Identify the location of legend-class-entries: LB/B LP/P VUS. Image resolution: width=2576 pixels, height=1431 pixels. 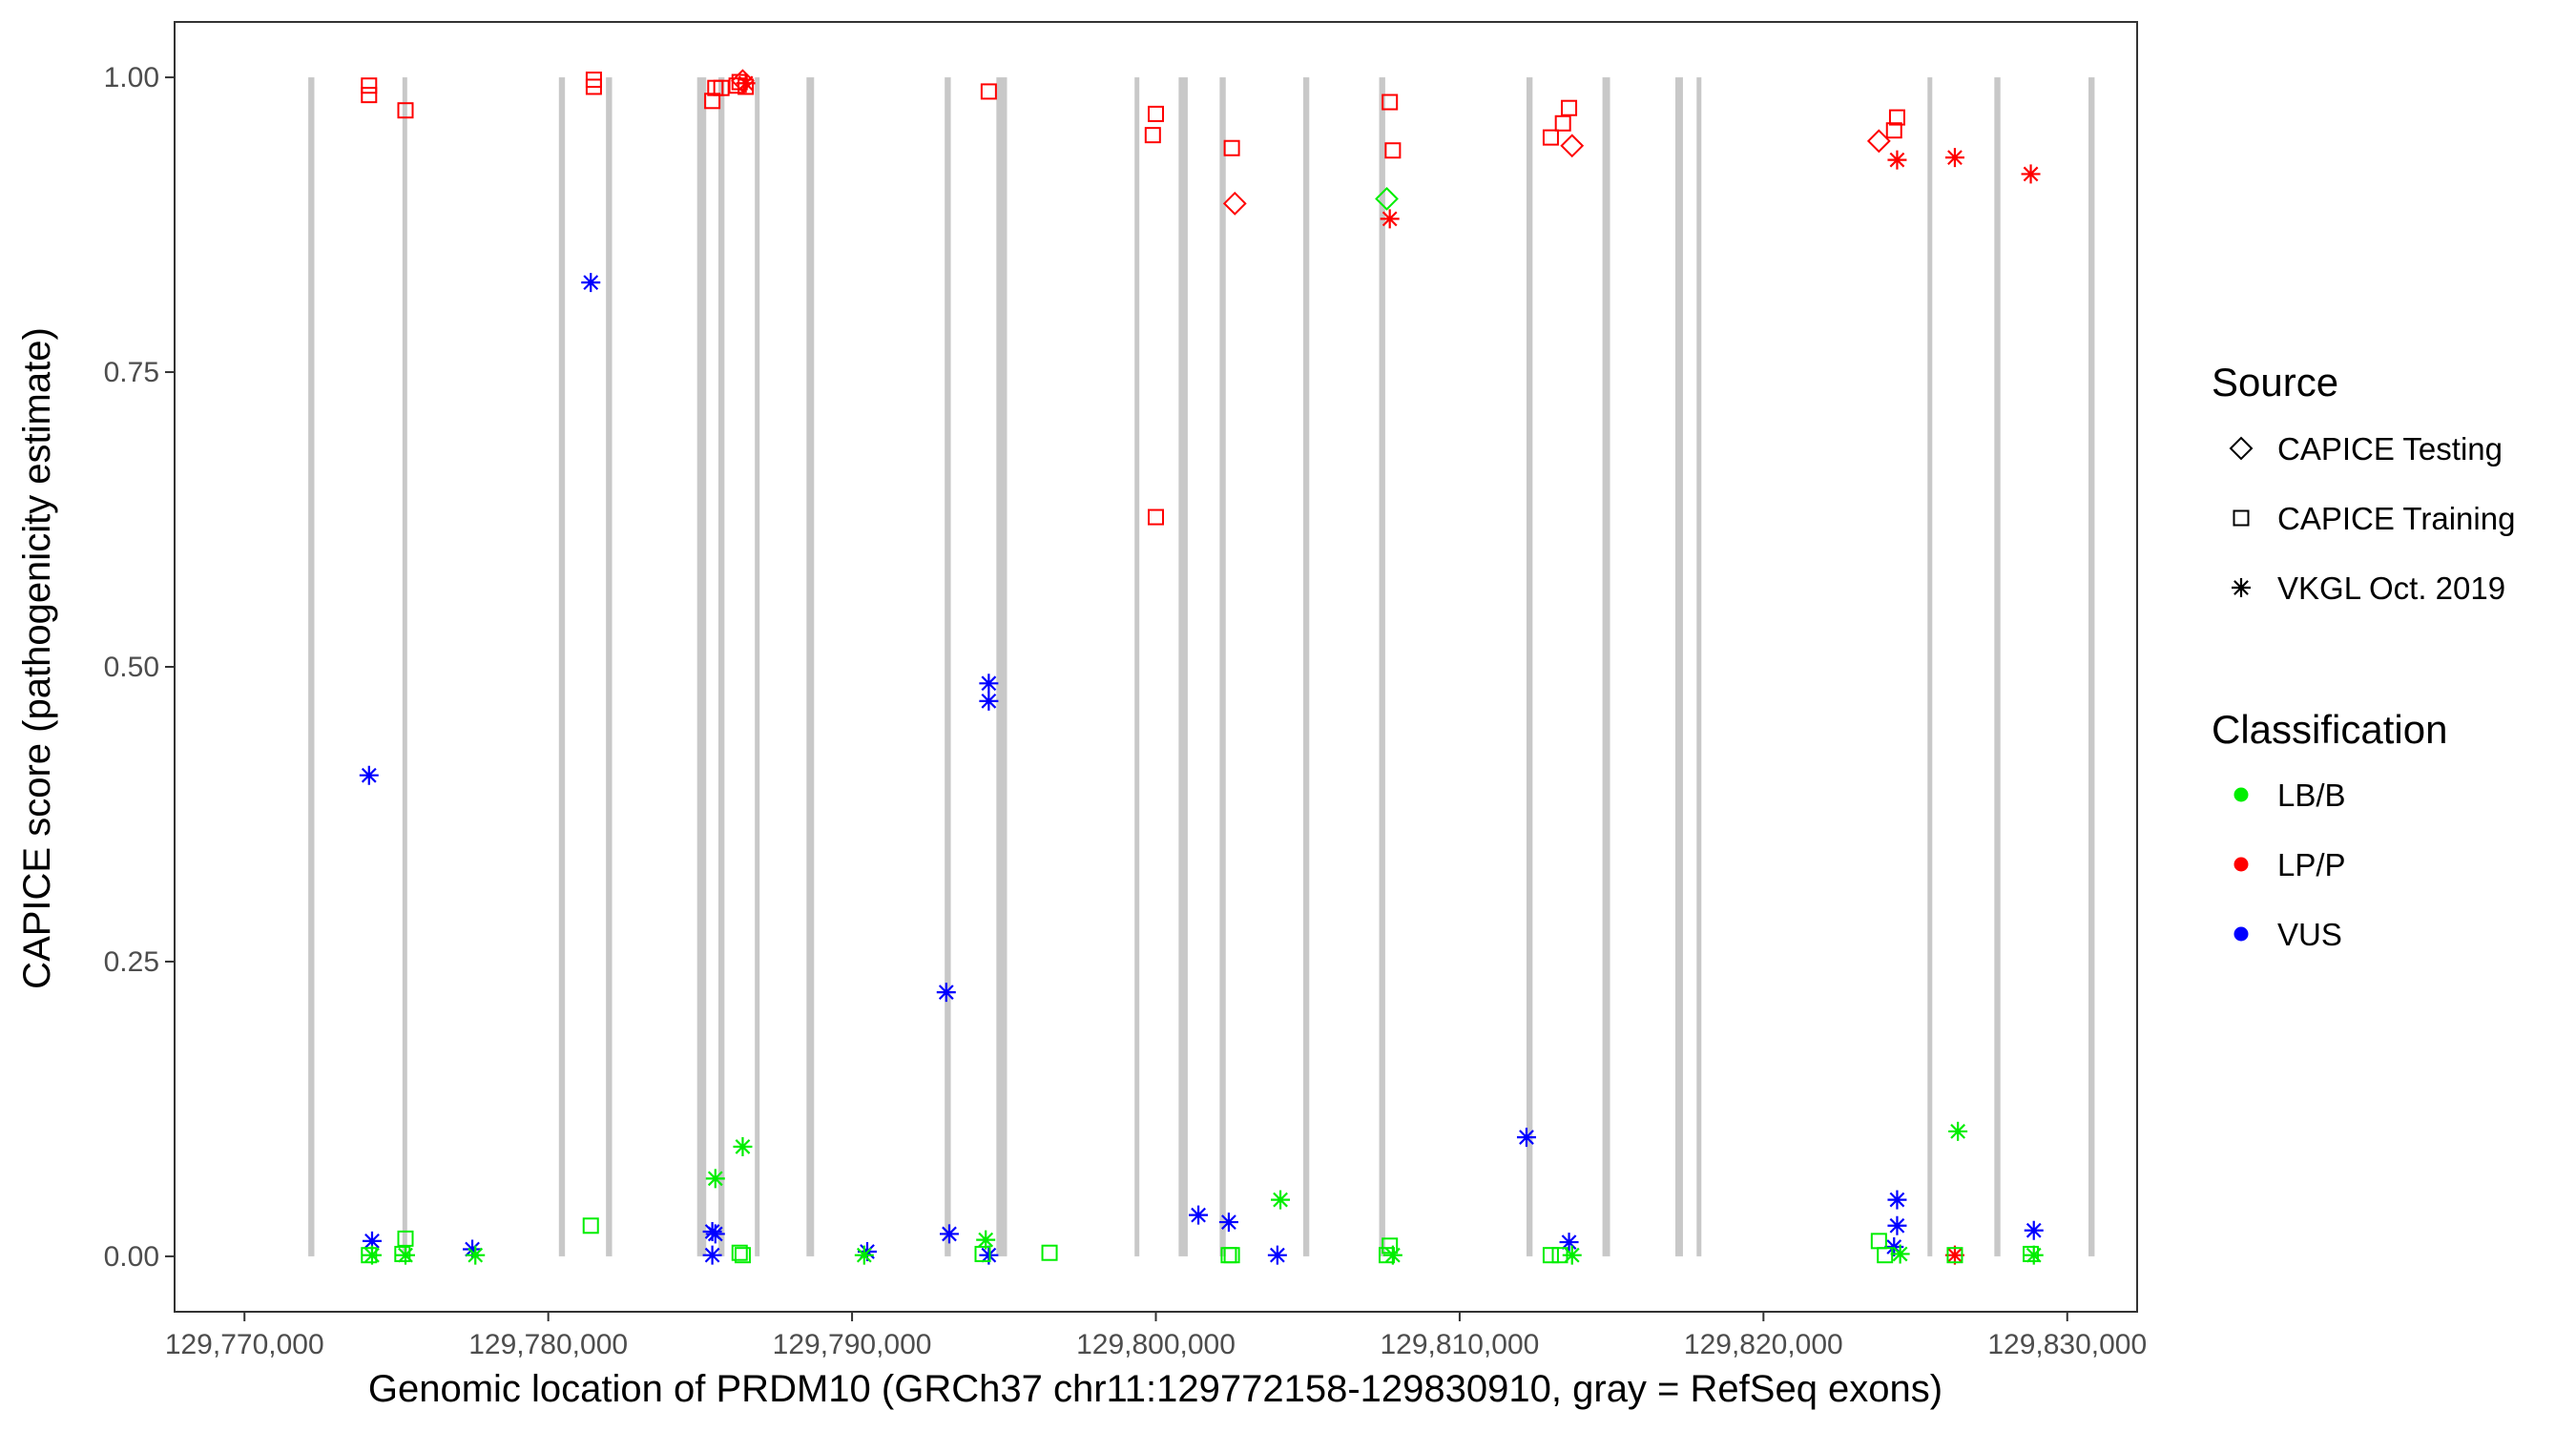
(2289, 865).